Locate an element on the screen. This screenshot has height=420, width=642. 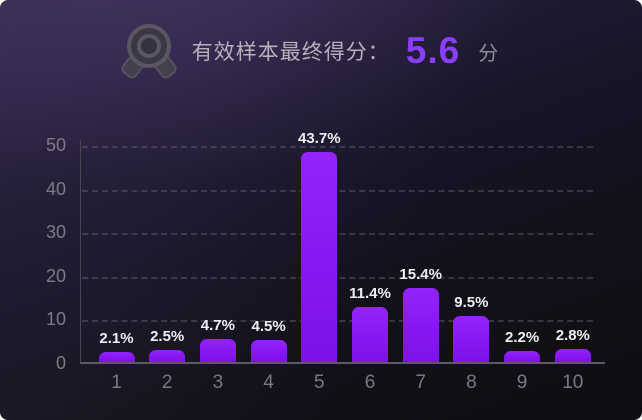
y-axis-tick-0: 0 is located at coordinates (60, 363).